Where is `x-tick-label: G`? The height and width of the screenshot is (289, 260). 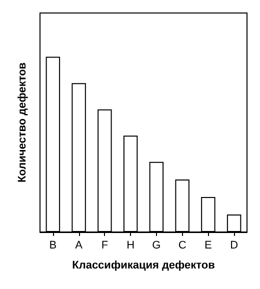 x-tick-label: G is located at coordinates (156, 246).